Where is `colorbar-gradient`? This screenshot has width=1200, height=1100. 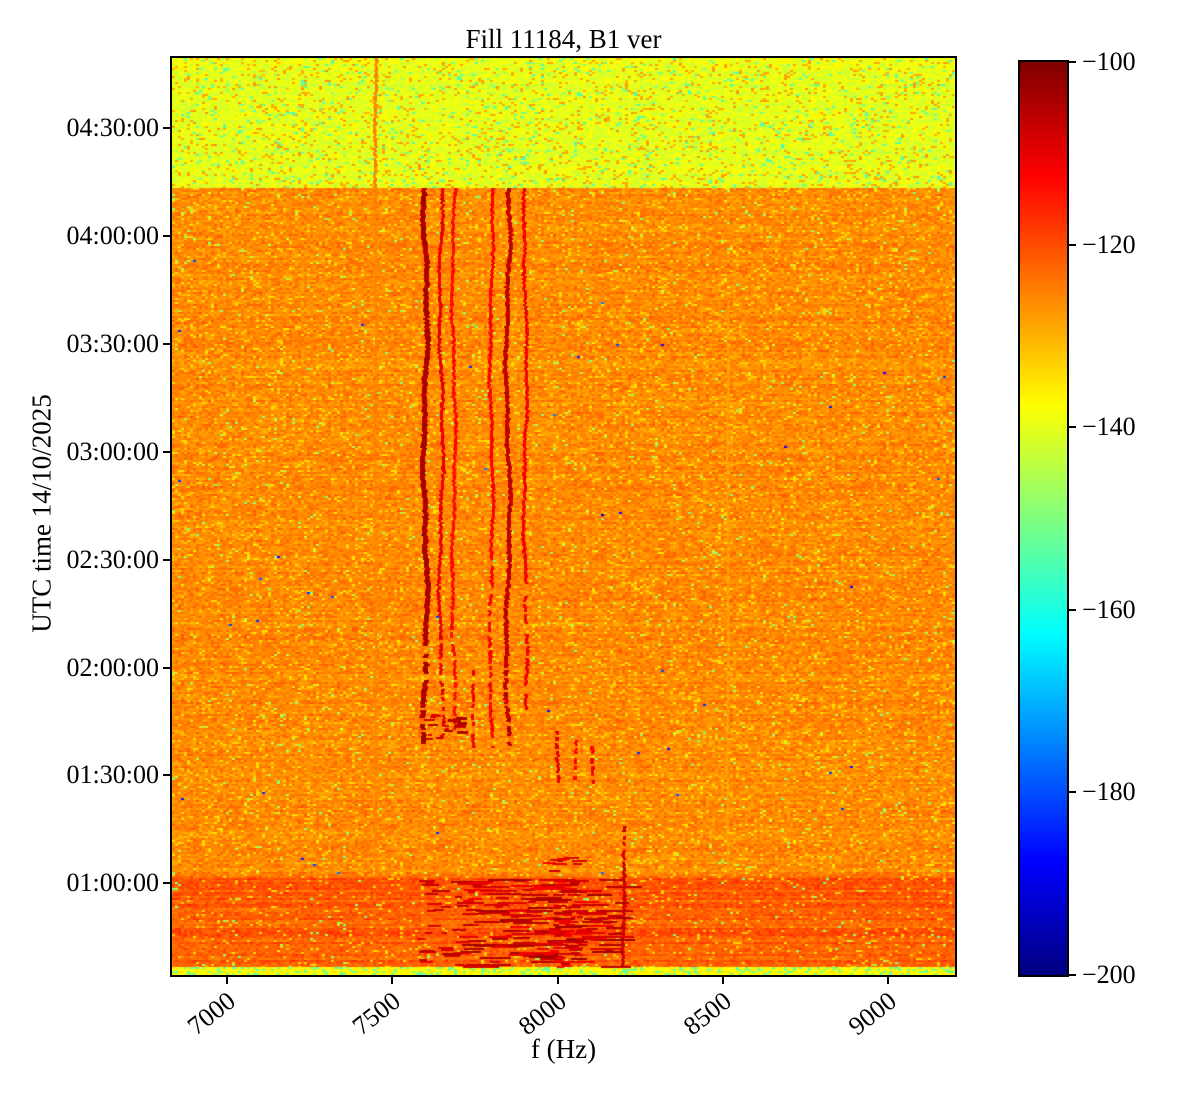 colorbar-gradient is located at coordinates (1043, 518).